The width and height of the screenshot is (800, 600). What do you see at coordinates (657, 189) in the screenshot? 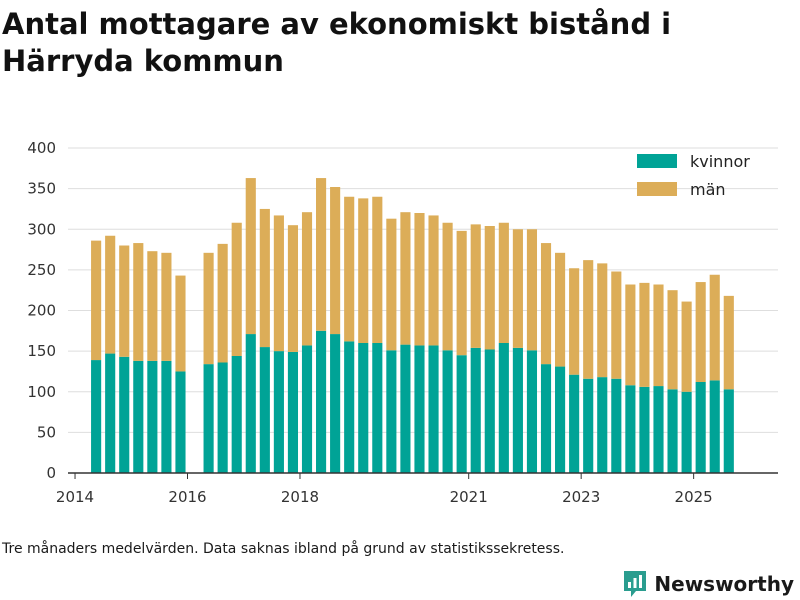
I see `legend-swatch-män` at bounding box center [657, 189].